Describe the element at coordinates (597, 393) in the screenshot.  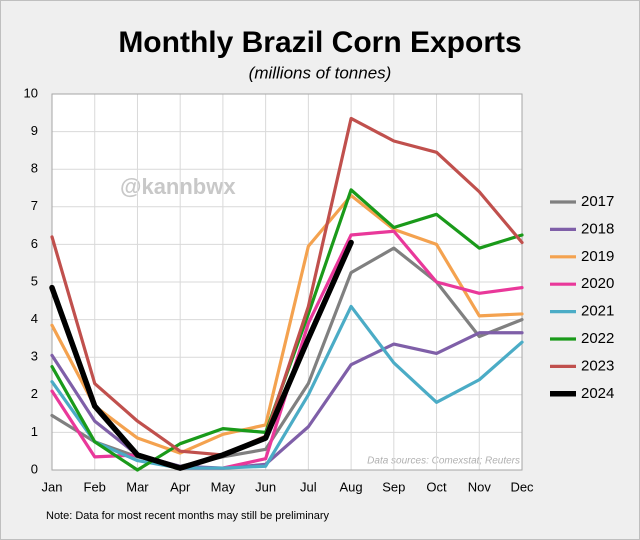
I see `legend-label: 2024` at that location.